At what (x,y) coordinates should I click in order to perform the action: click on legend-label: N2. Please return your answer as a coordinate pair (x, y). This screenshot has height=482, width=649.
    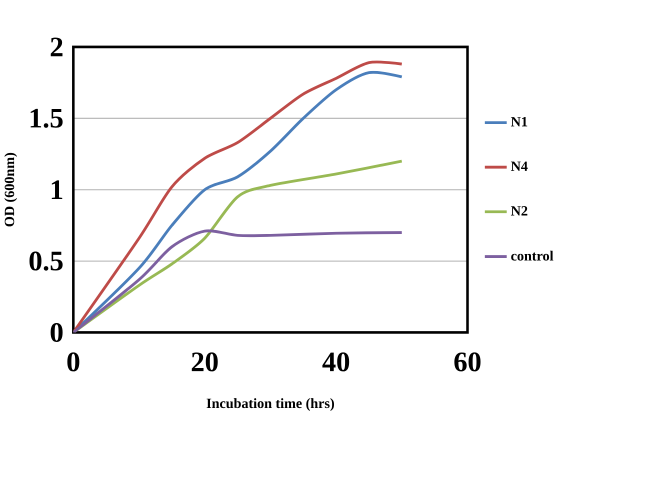
    Looking at the image, I should click on (519, 211).